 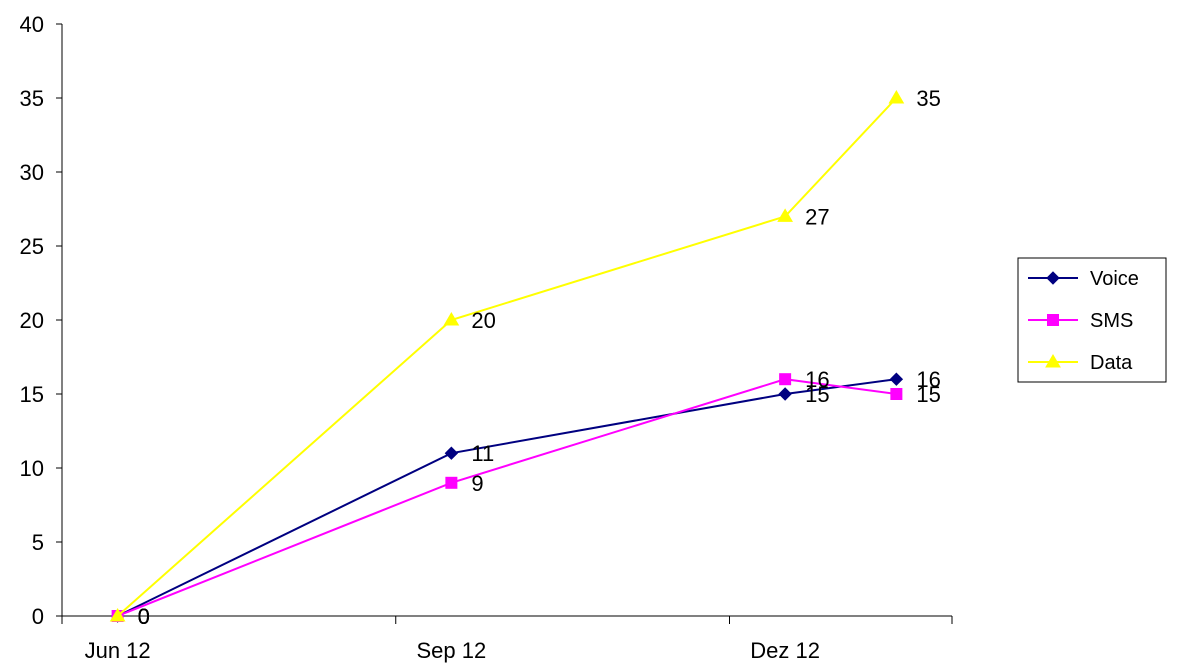 I want to click on data-label: 0, so click(x=144, y=616).